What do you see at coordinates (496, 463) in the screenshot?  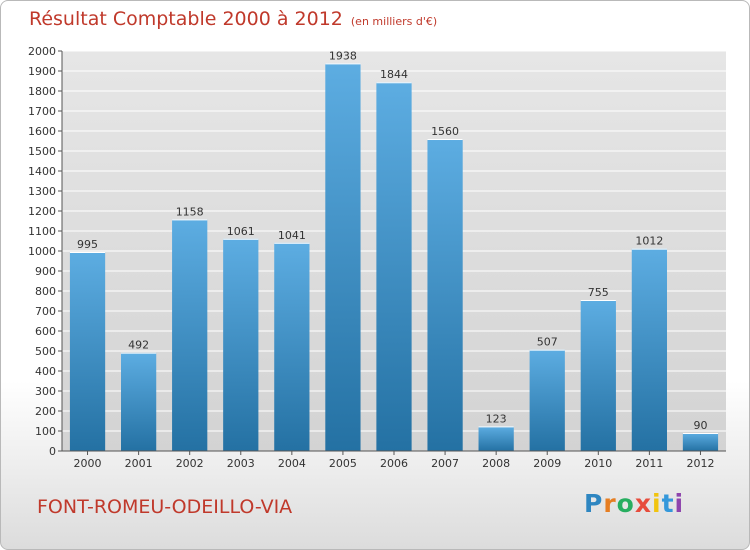 I see `x-tick-label: 2008` at bounding box center [496, 463].